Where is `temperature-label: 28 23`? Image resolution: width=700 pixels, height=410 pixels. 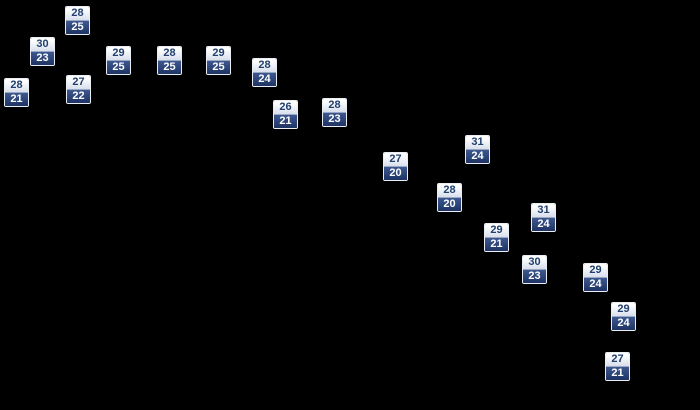 temperature-label: 28 23 is located at coordinates (334, 112).